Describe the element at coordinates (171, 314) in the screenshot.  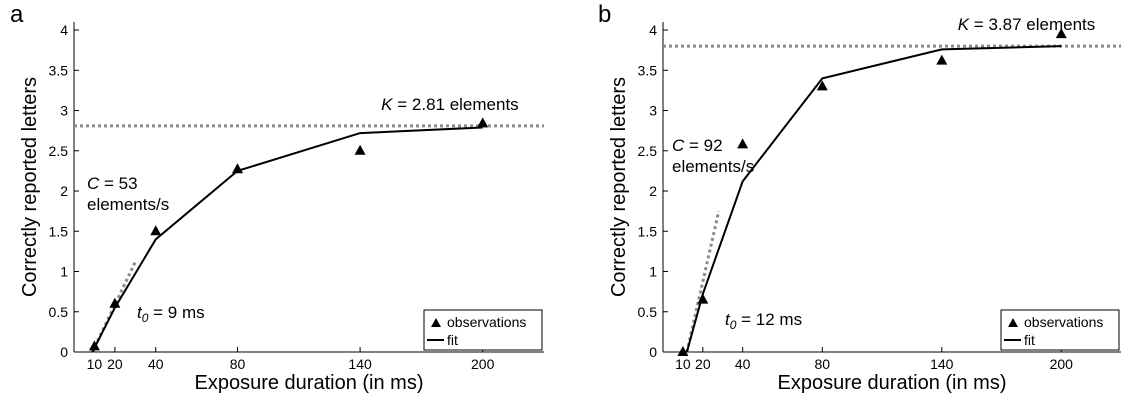
I see `threshold-label: t0 = 9 ms` at that location.